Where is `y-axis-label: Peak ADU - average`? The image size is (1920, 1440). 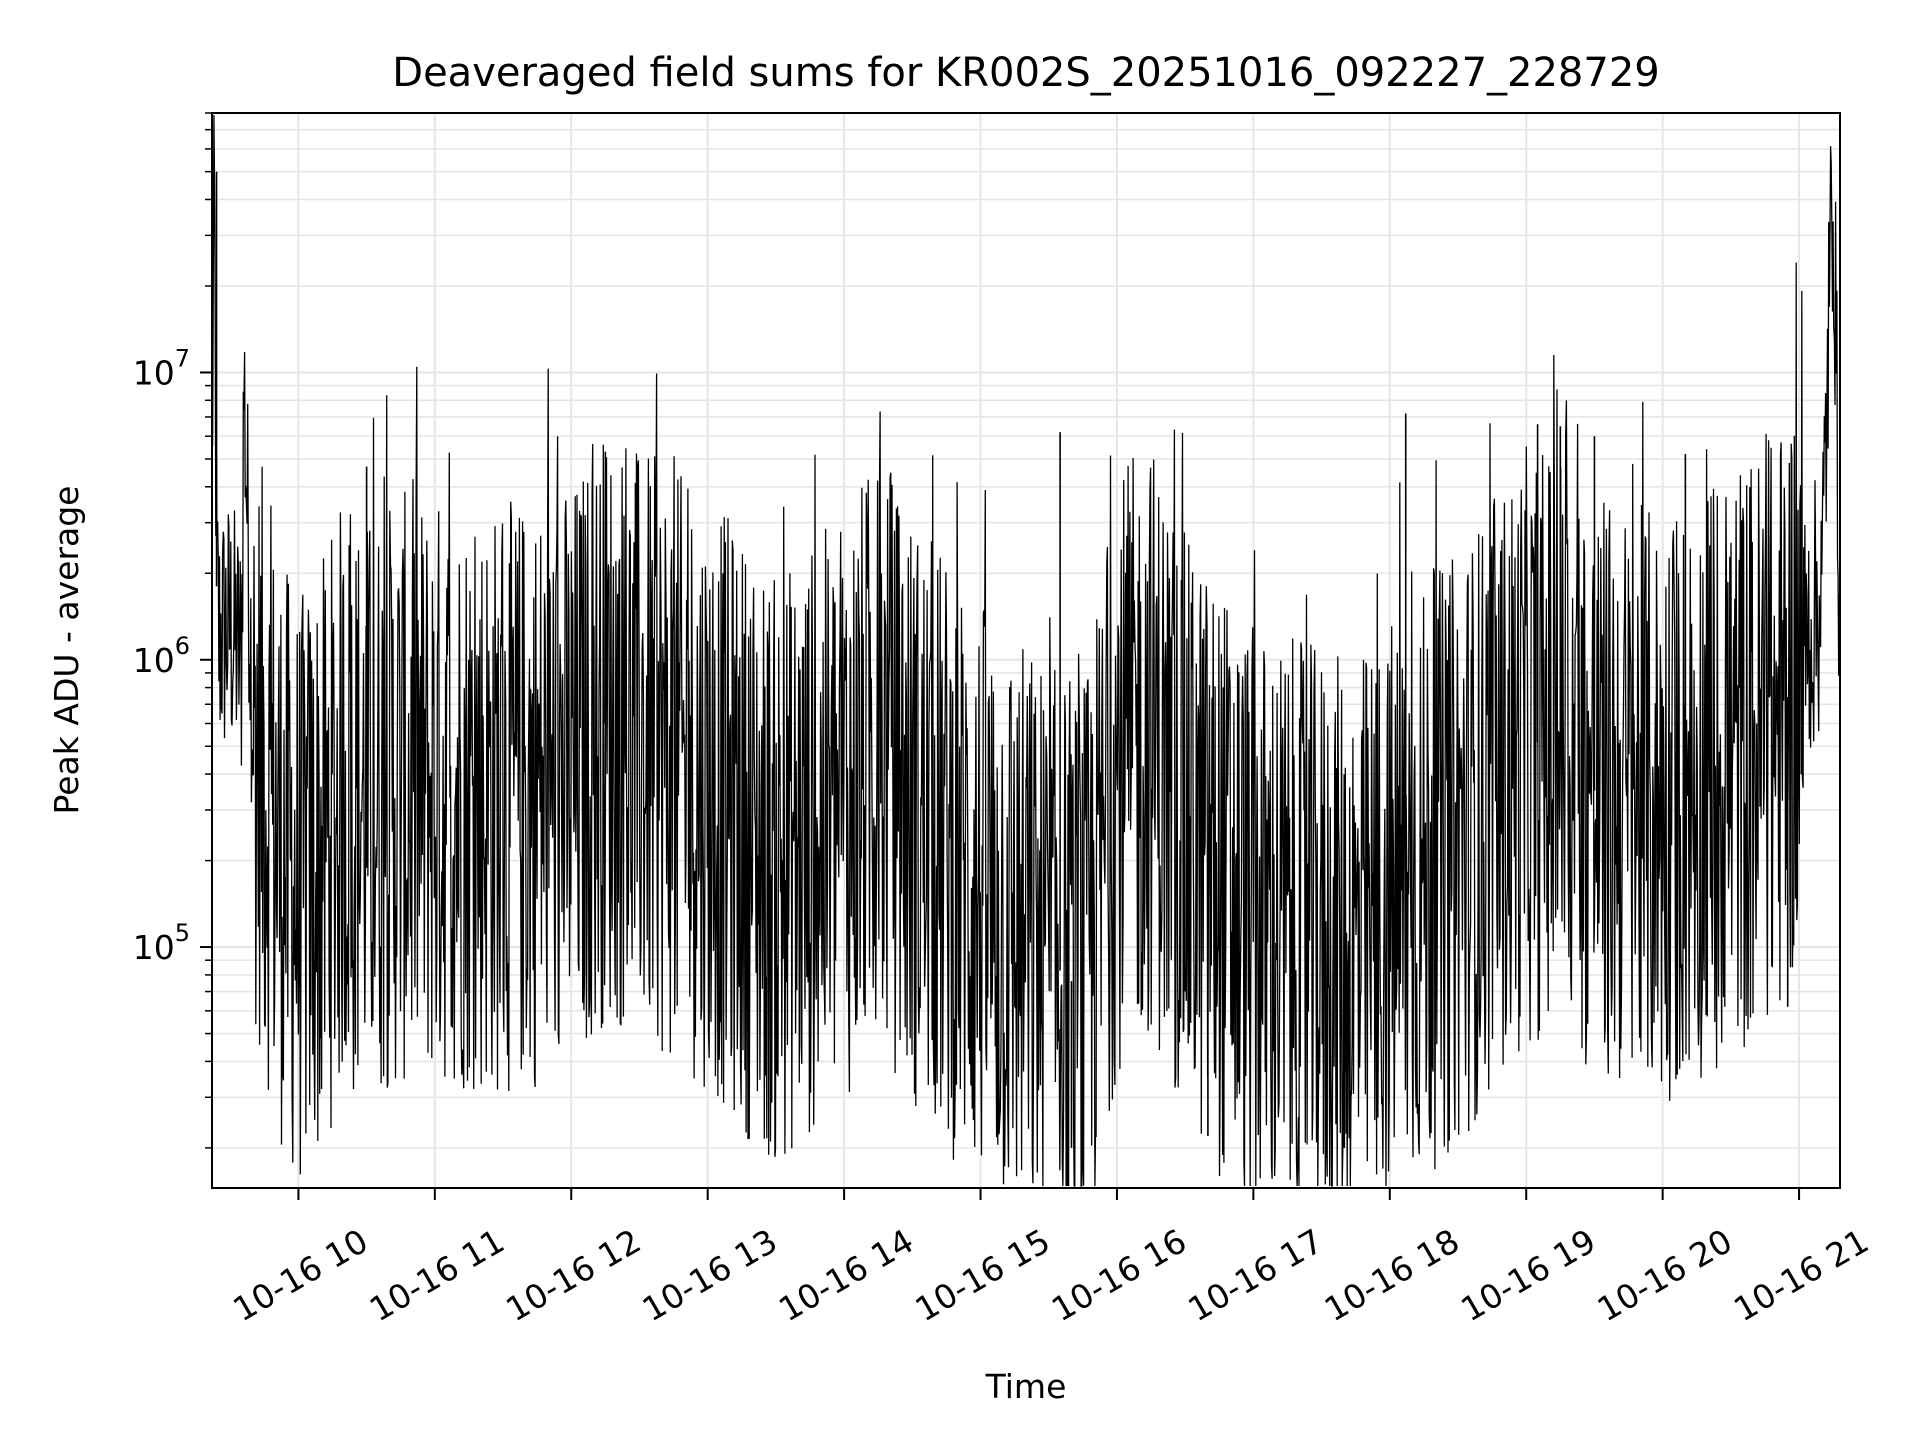 y-axis-label: Peak ADU - average is located at coordinates (66, 650).